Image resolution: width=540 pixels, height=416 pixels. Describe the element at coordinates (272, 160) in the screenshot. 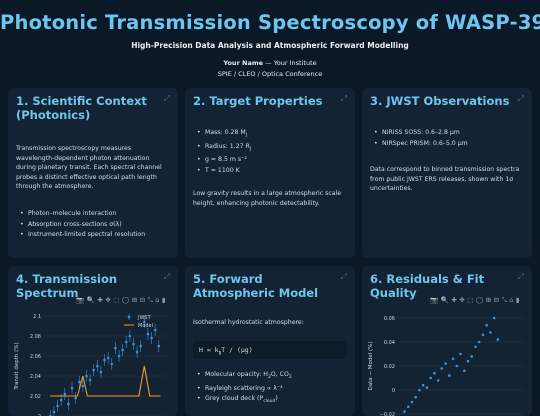

I see `list-item: g ≈ 8.5 m s⁻²` at that location.